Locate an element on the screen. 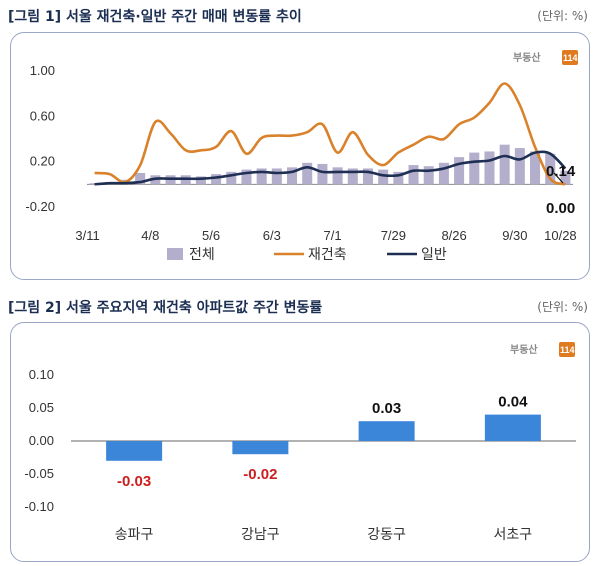 The image size is (600, 566). legend-swatch-total is located at coordinates (175, 254).